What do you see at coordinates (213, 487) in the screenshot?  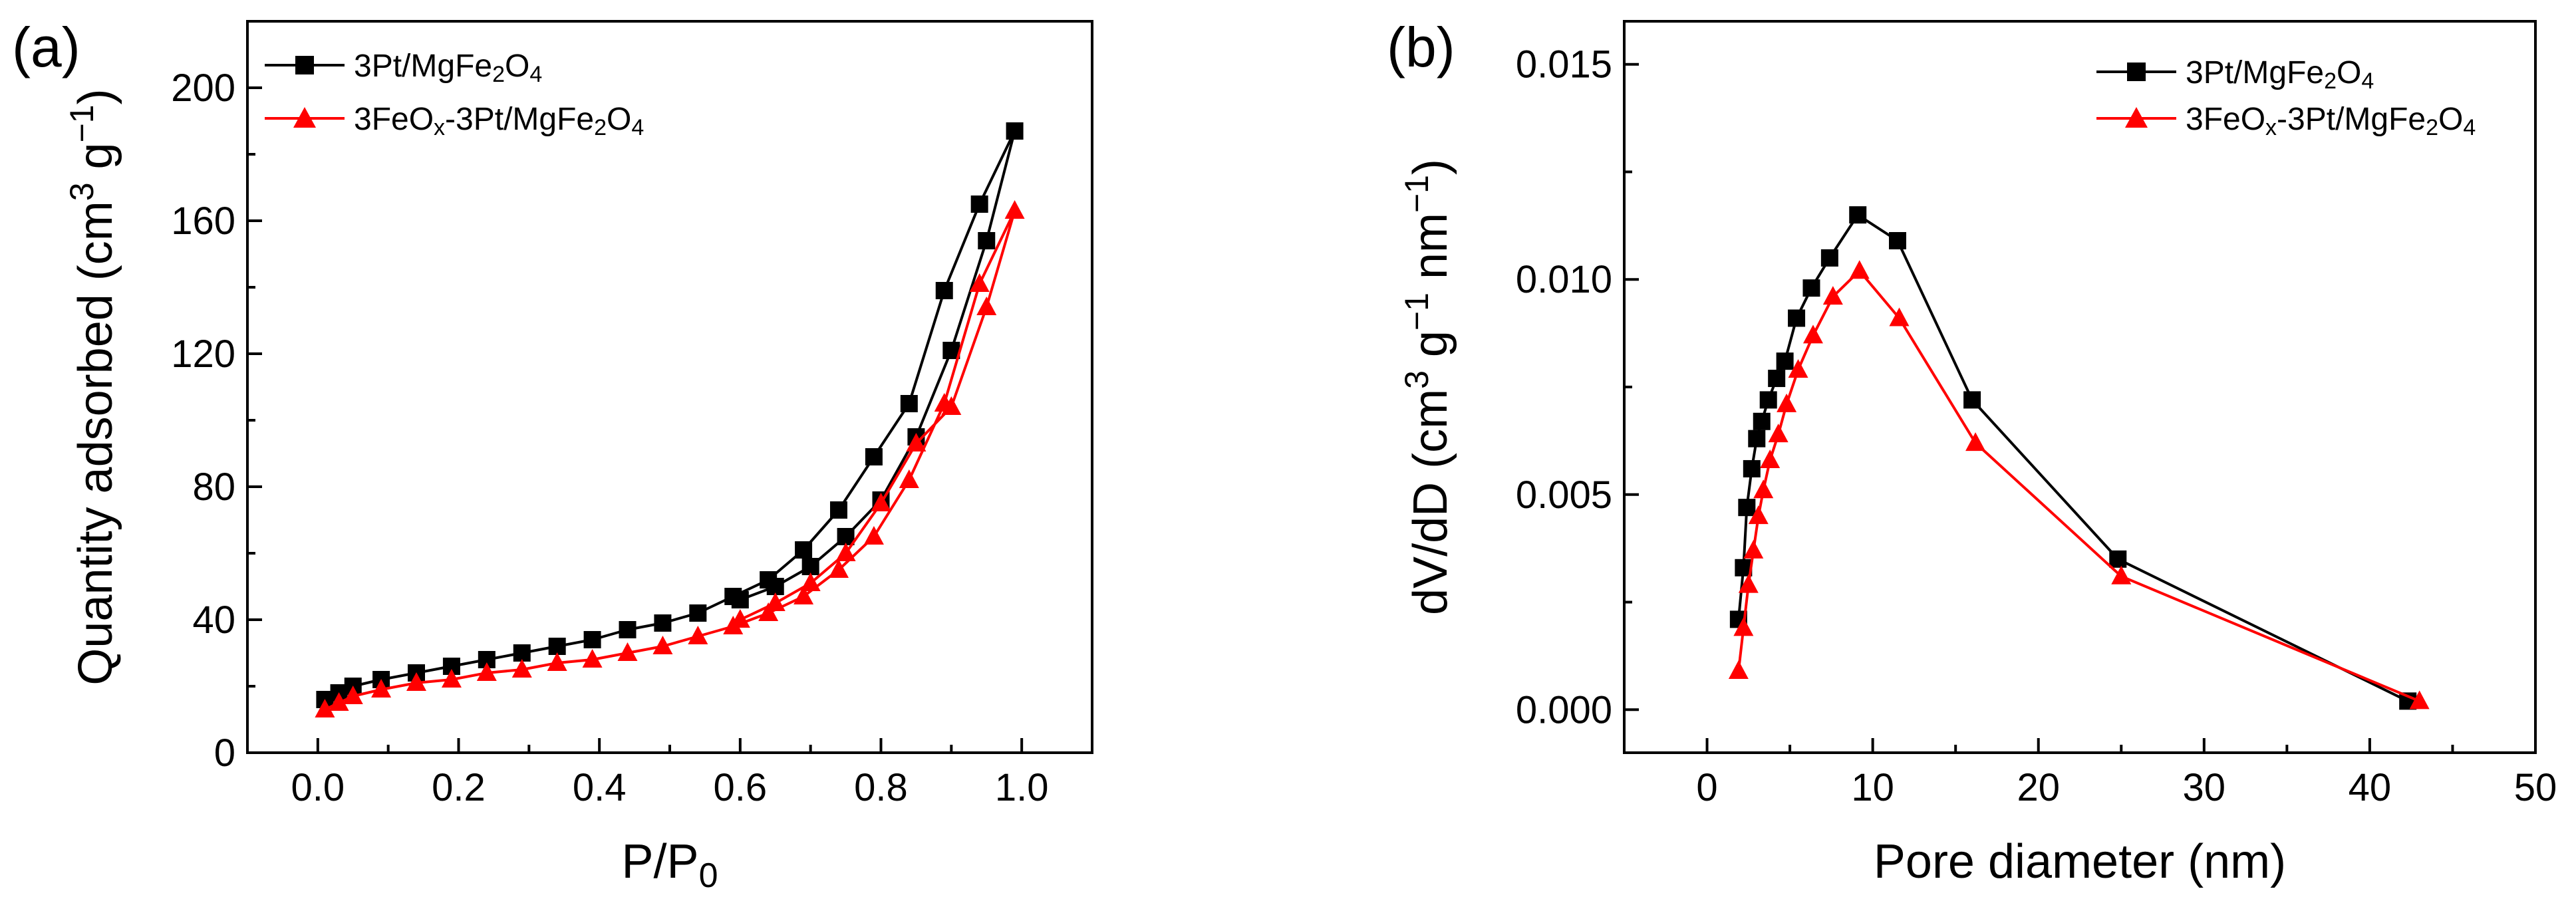 I see `panel-a-y-tick-label: 80` at bounding box center [213, 487].